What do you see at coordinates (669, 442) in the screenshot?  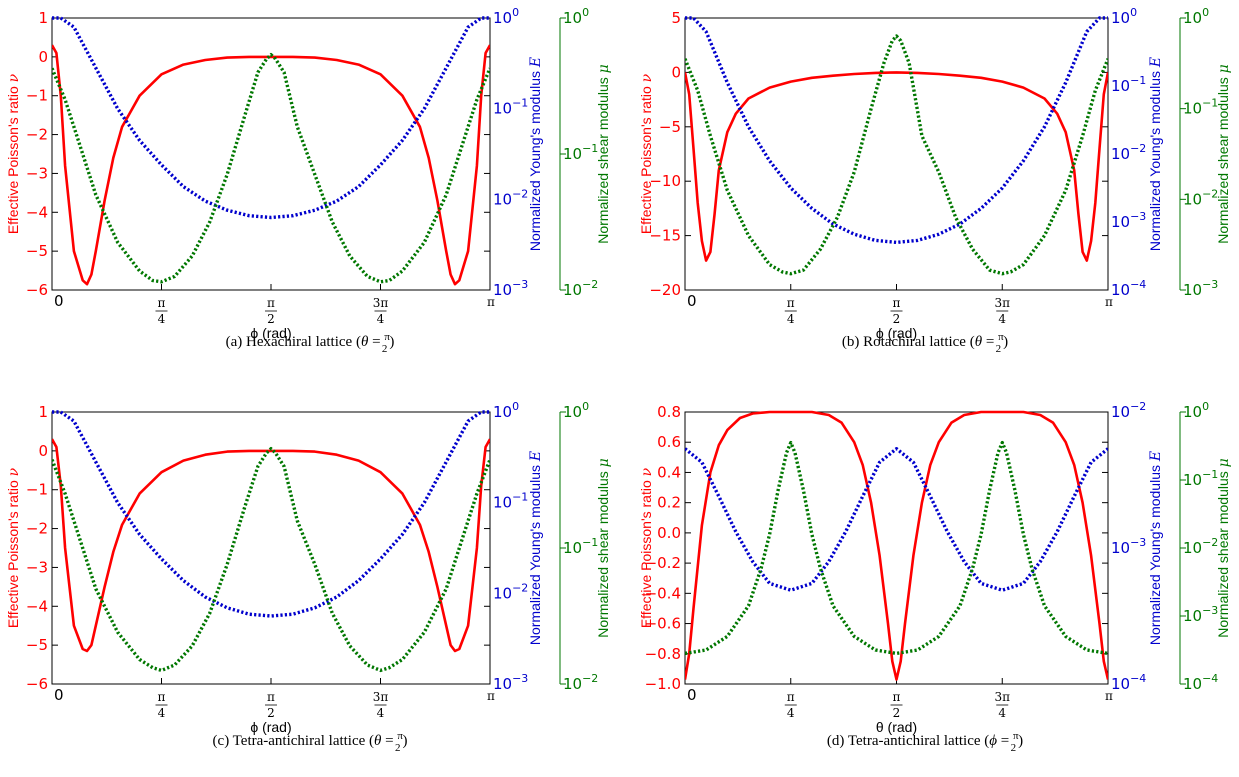 I see `left-tick-label: 0.6` at bounding box center [669, 442].